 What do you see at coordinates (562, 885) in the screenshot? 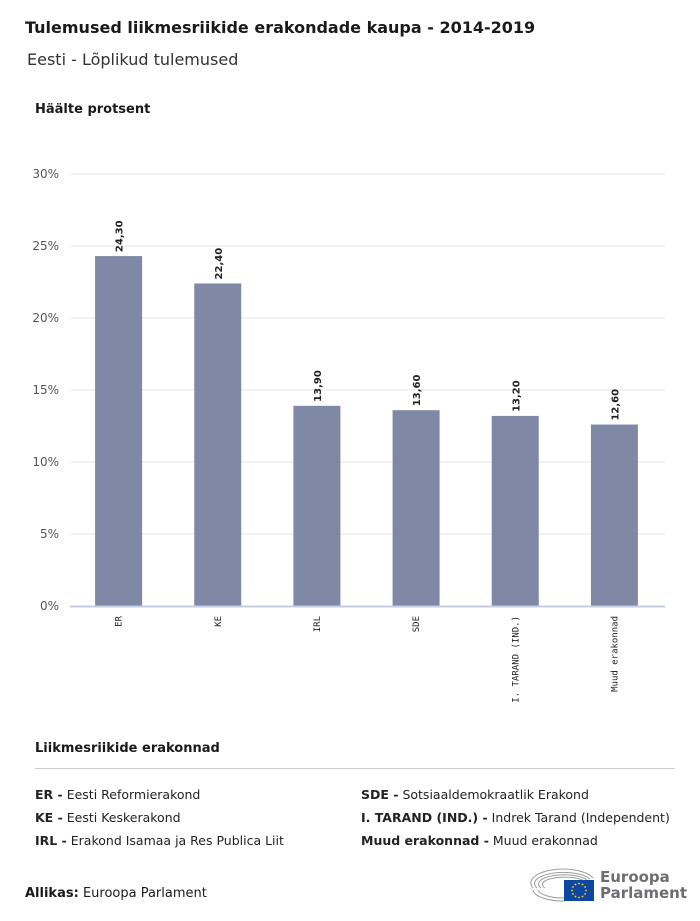
I see `european-parliament-logo` at bounding box center [562, 885].